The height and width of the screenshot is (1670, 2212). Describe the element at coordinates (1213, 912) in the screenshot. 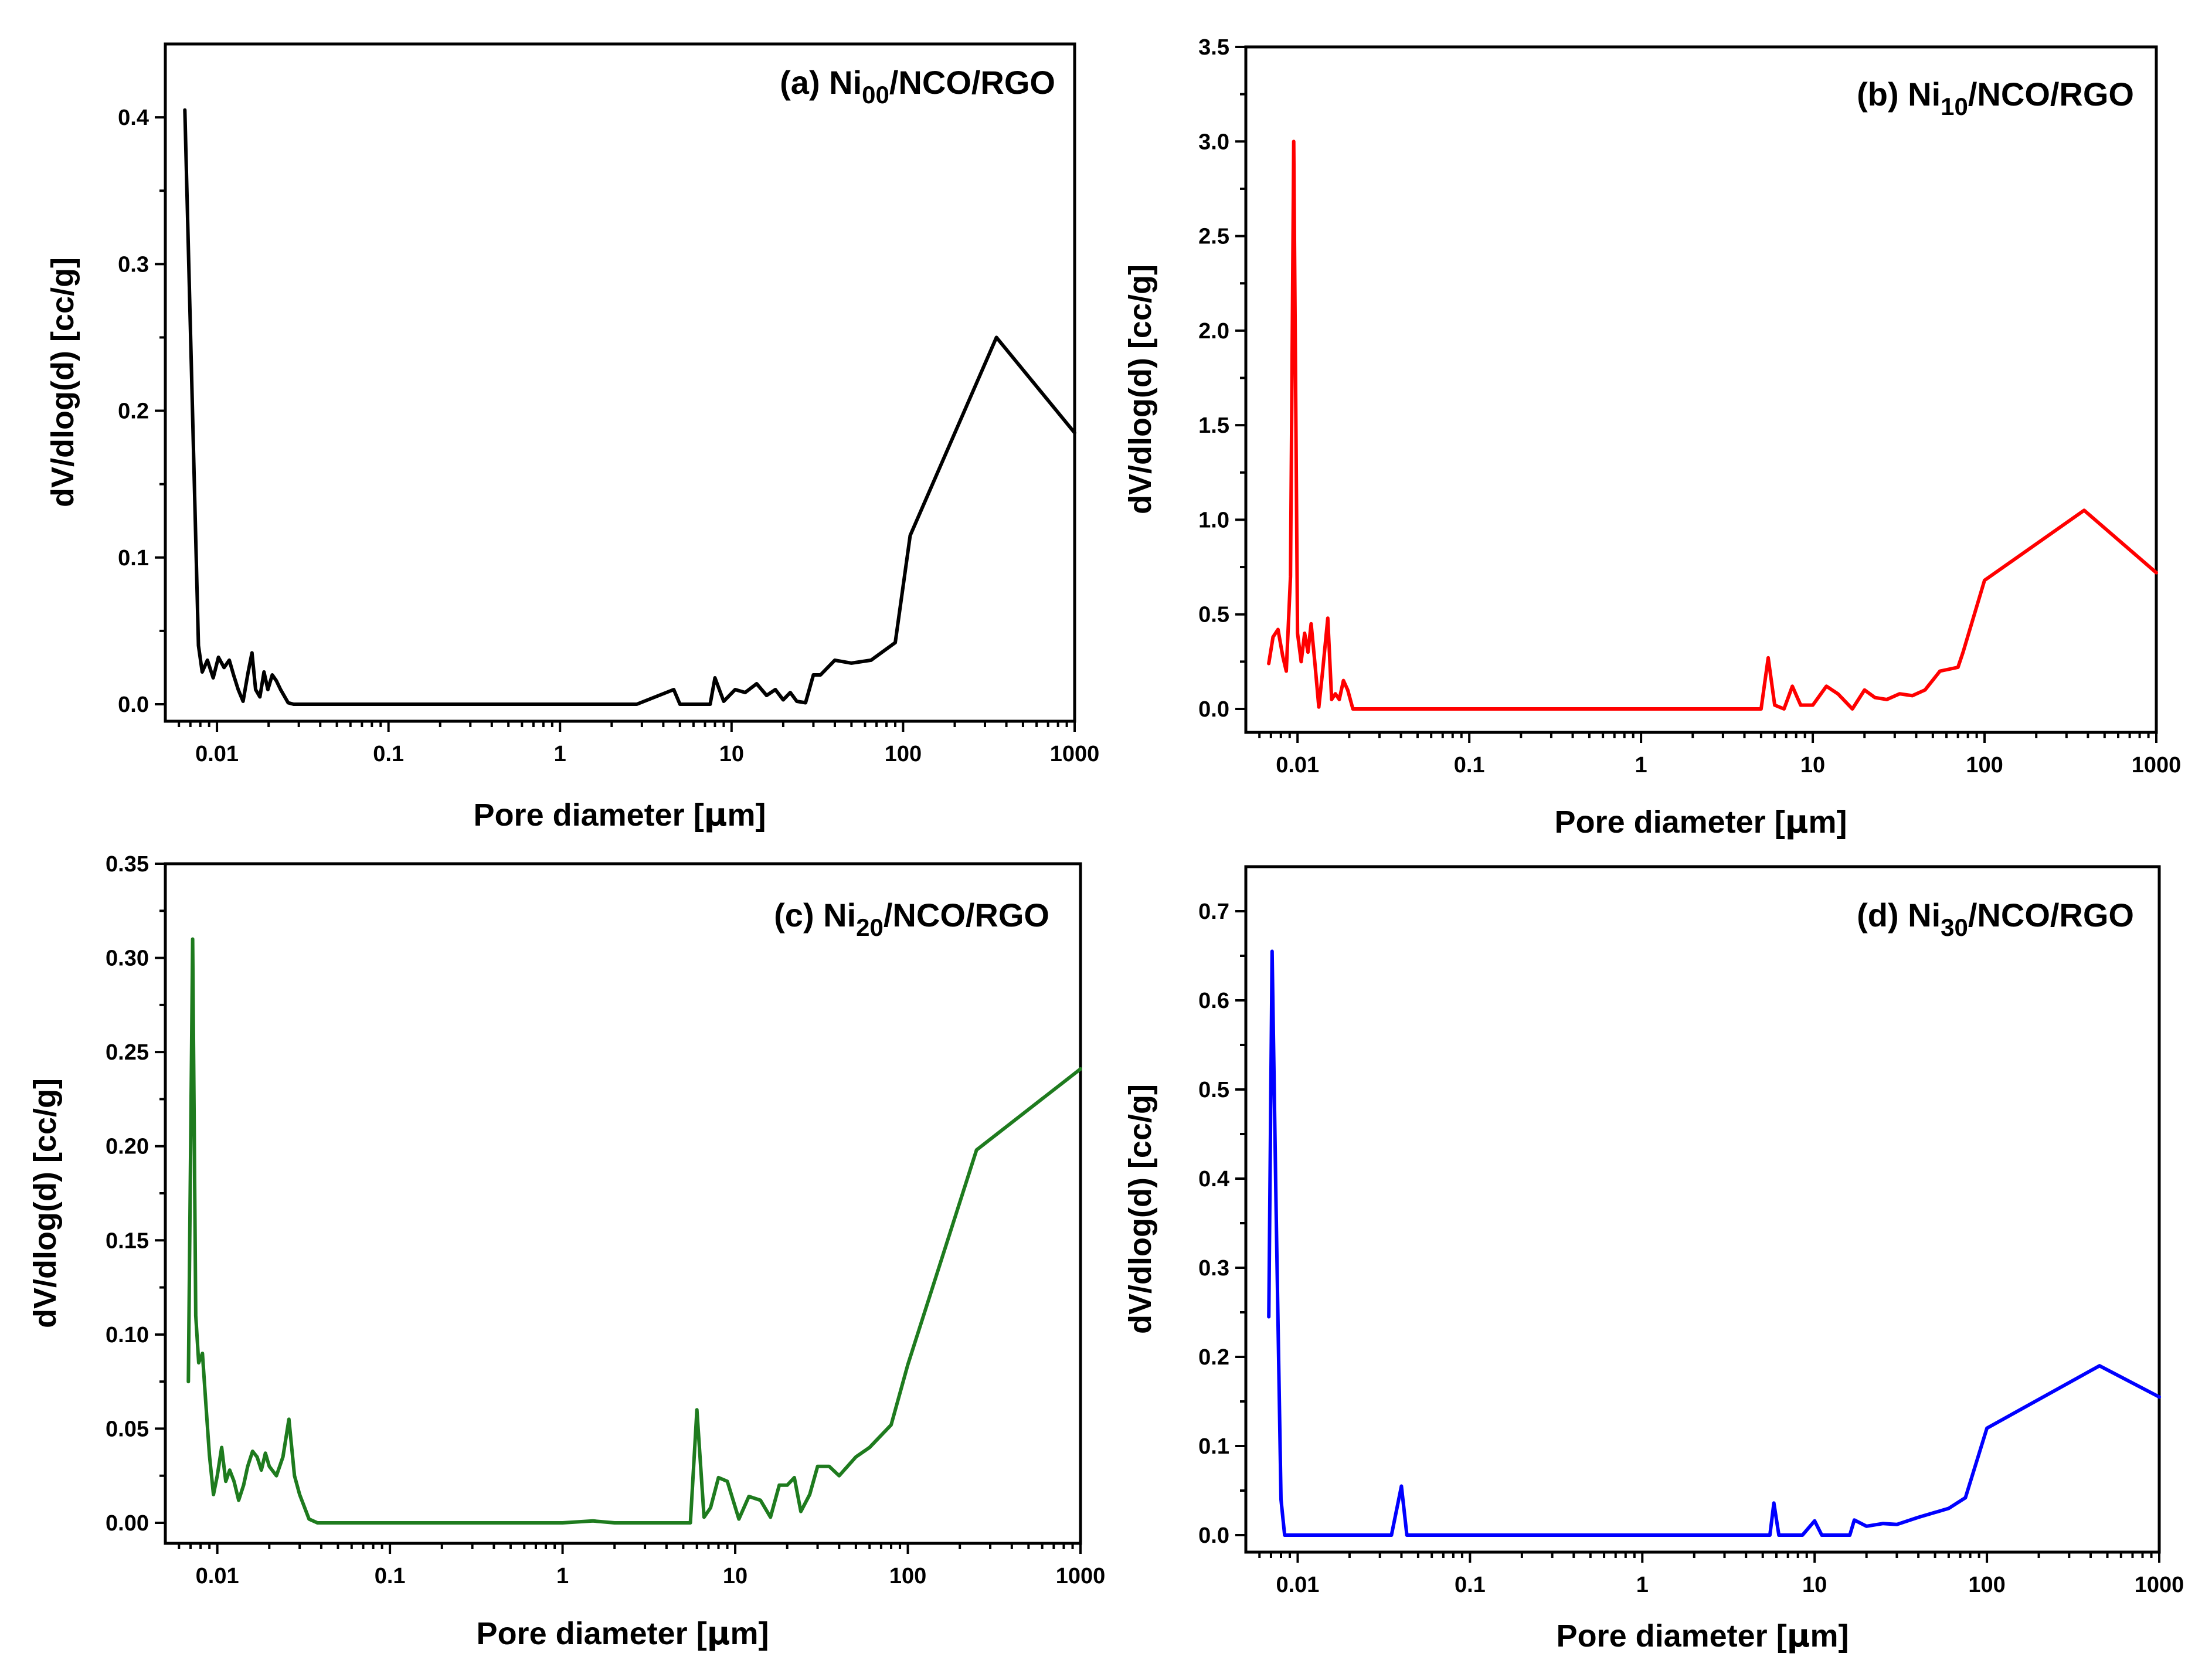

I see `y-tick-label: 0.7` at that location.